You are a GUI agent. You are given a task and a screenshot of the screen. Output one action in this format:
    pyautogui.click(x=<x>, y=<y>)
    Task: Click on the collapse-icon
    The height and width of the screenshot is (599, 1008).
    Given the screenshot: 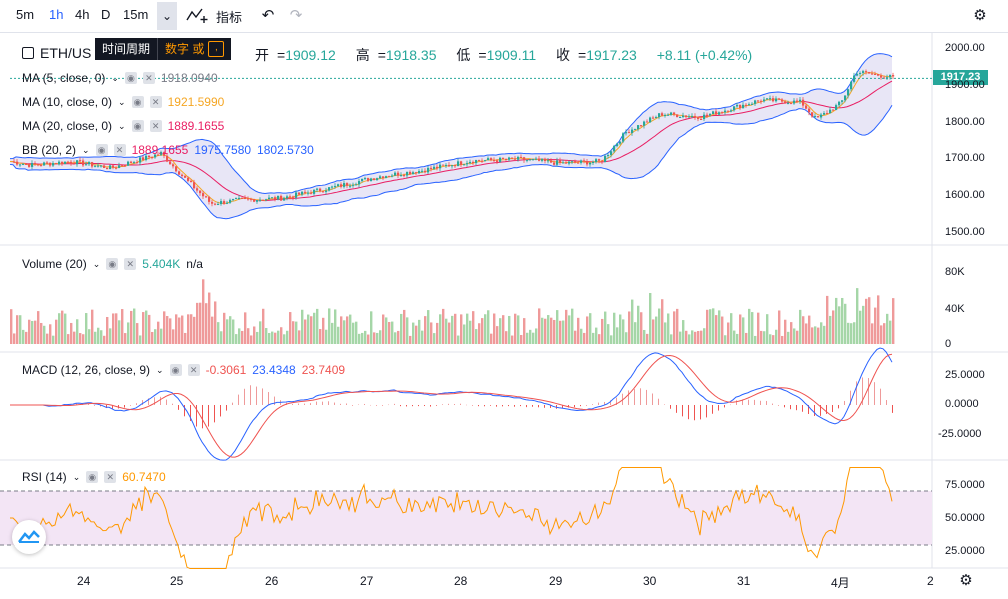 What is the action you would take?
    pyautogui.click(x=28, y=53)
    